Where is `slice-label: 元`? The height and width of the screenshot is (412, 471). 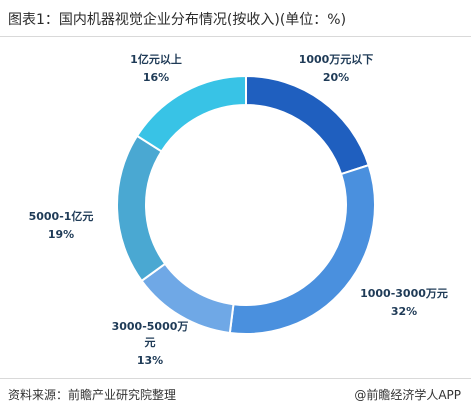 slice-label: 元 is located at coordinates (150, 342).